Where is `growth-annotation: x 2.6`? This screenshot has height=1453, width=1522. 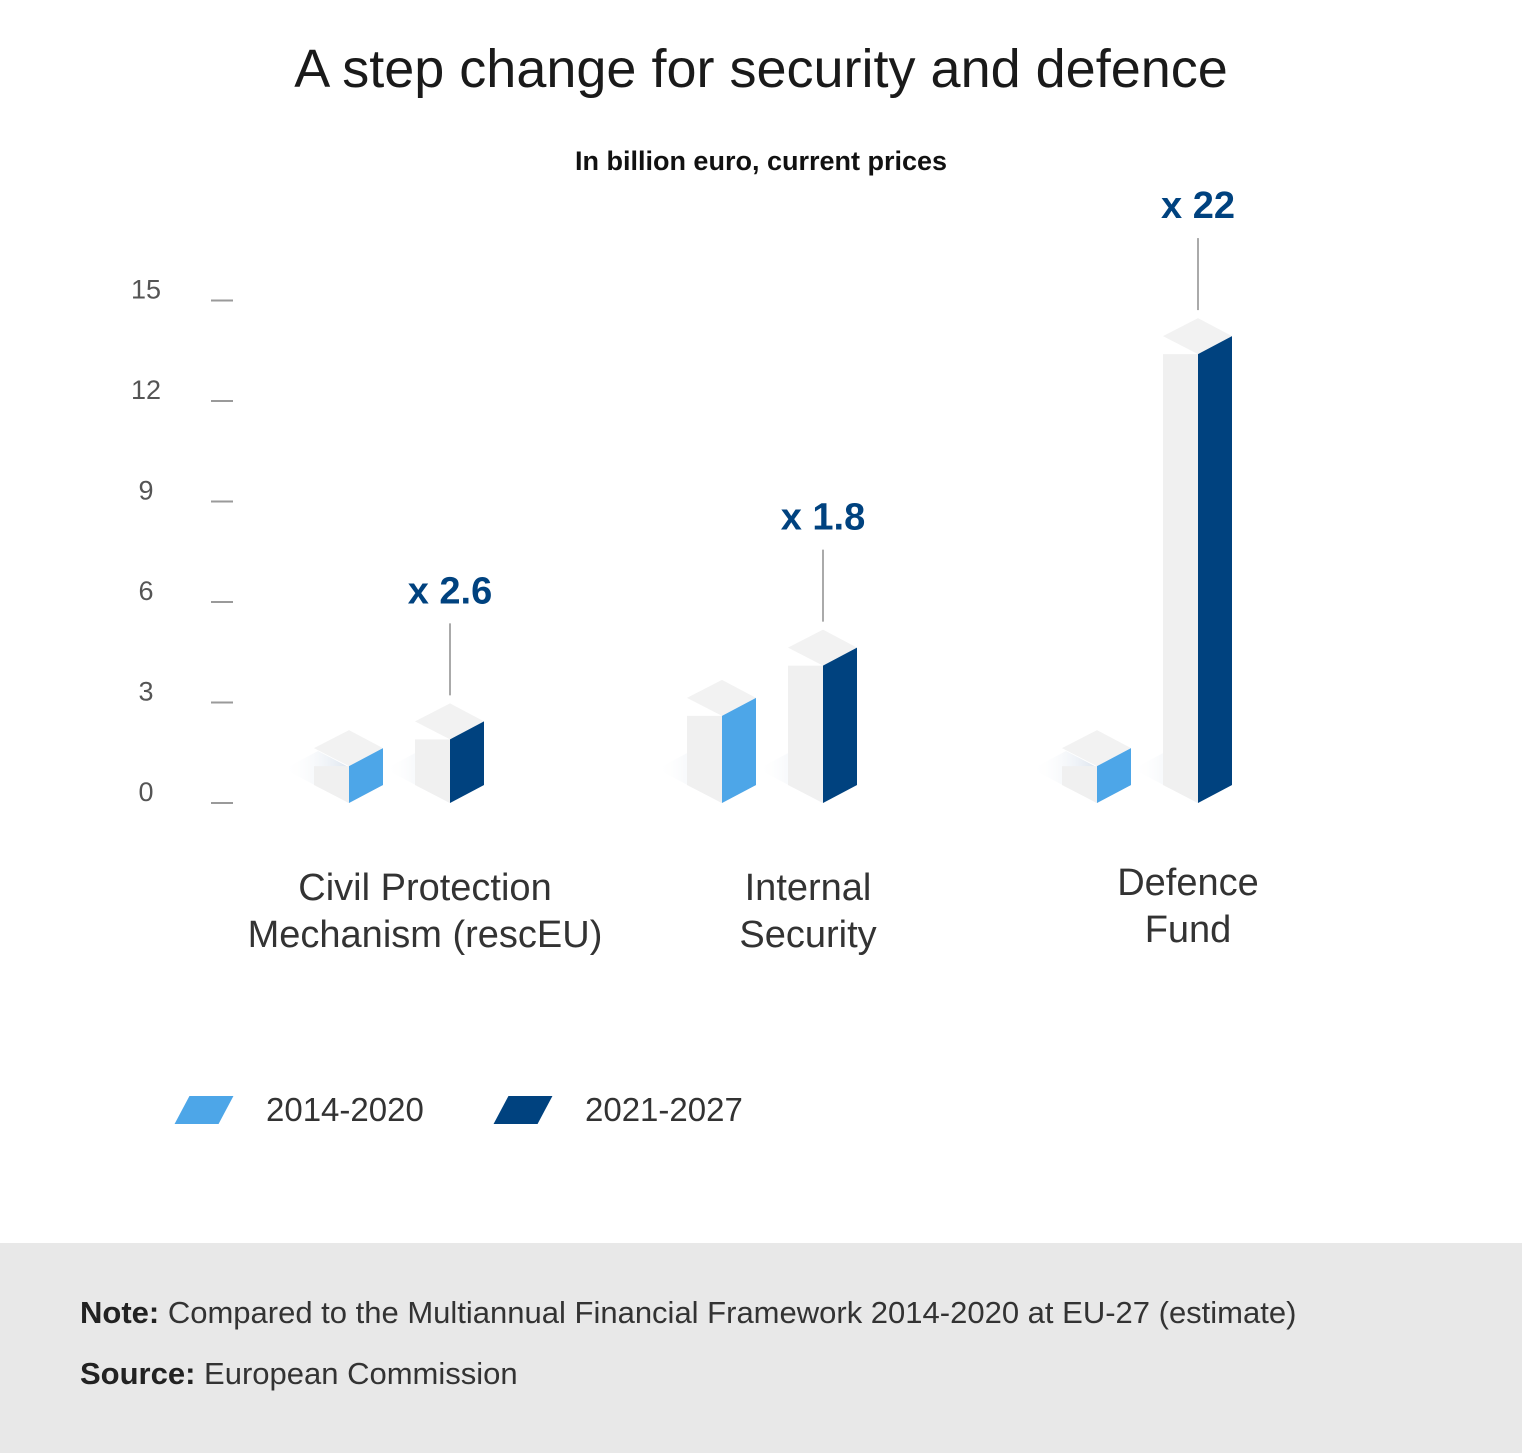 growth-annotation: x 2.6 is located at coordinates (450, 591).